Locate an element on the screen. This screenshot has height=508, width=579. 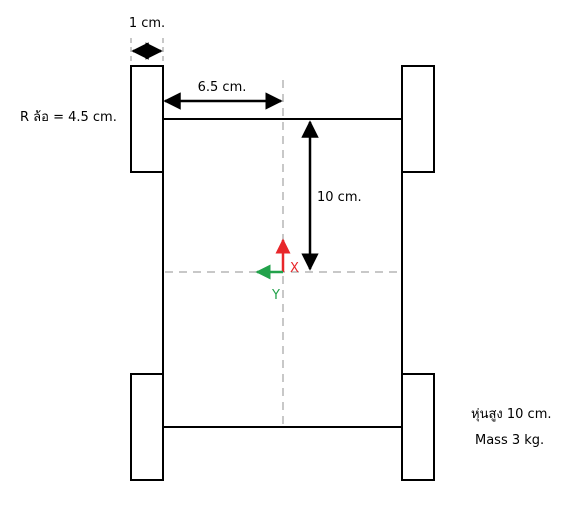
wheel-rear-right is located at coordinates (418, 427).